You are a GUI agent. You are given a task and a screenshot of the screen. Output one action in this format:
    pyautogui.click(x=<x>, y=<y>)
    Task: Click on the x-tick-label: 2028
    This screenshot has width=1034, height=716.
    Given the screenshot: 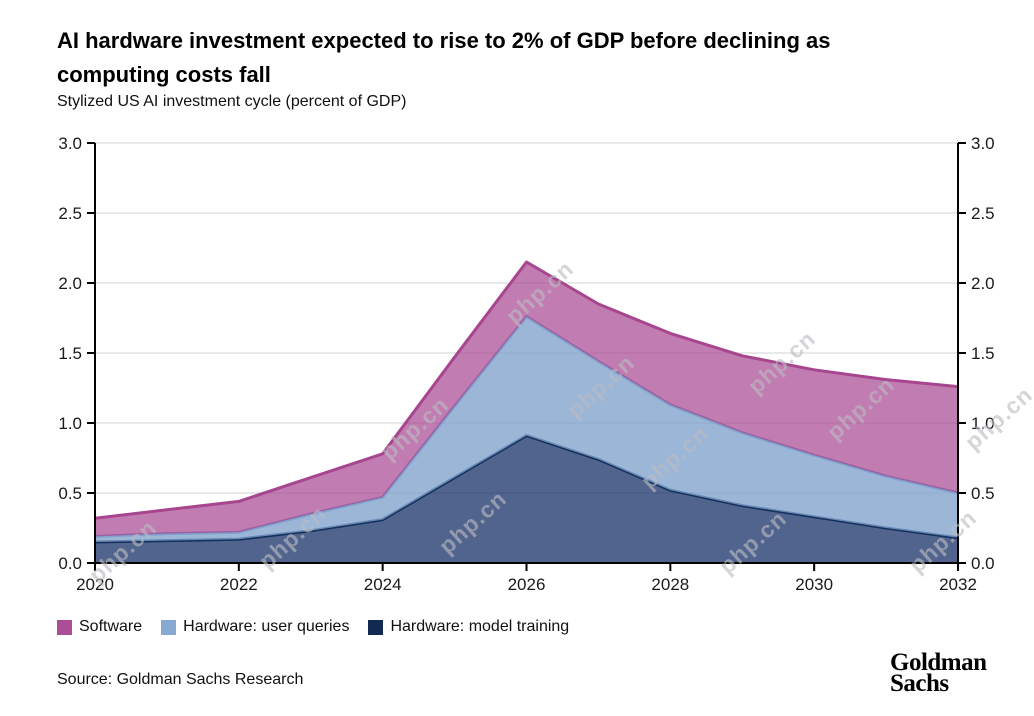 What is the action you would take?
    pyautogui.click(x=670, y=584)
    